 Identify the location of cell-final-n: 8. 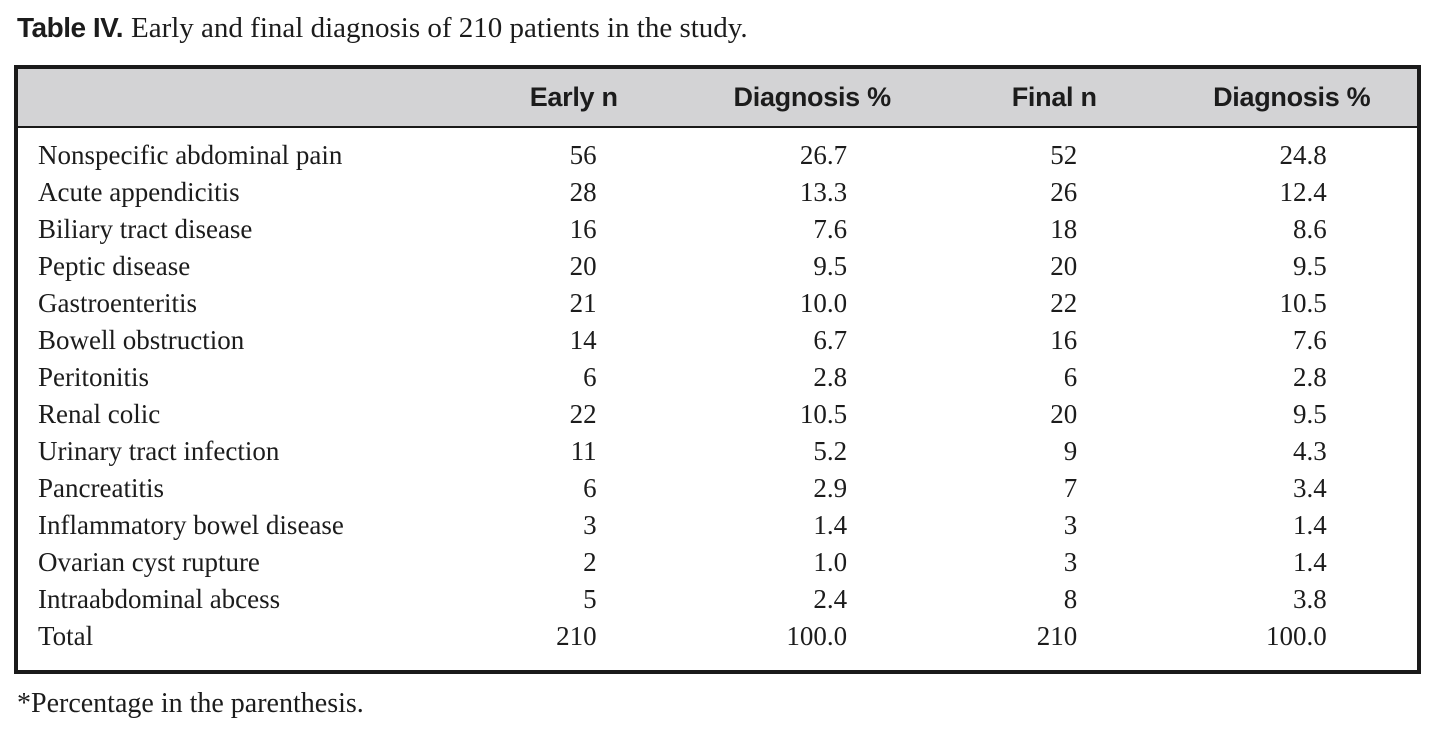
(1054, 599).